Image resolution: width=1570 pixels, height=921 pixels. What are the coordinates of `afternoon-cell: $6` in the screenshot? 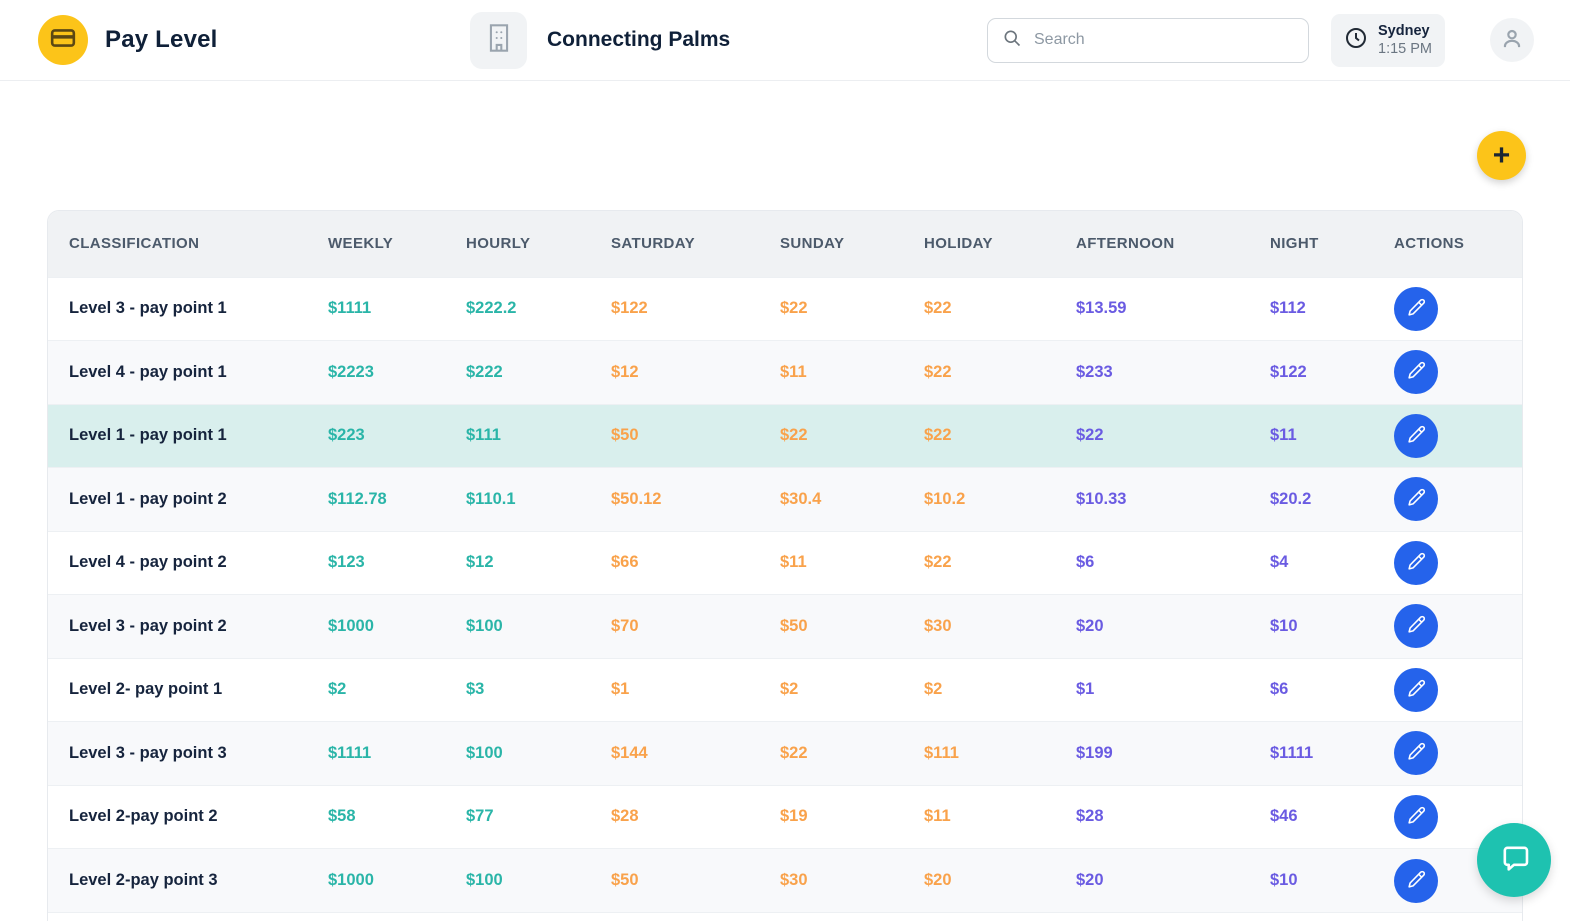 It's located at (1085, 562).